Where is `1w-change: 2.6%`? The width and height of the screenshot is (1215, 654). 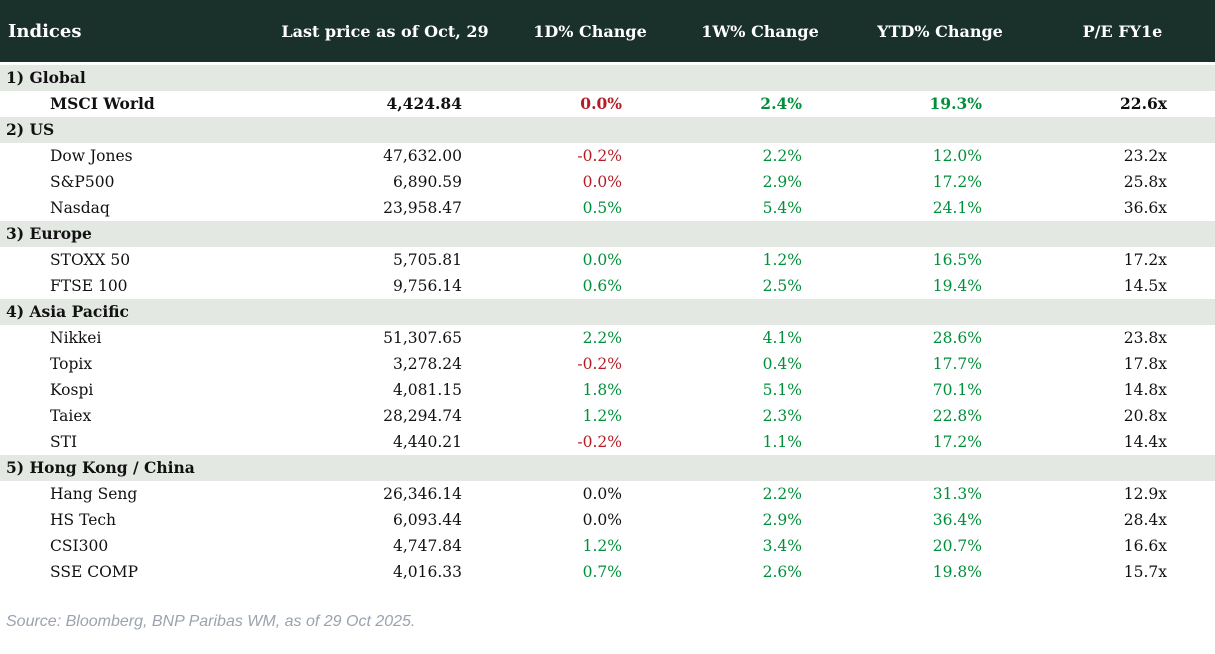 1w-change: 2.6% is located at coordinates (760, 572).